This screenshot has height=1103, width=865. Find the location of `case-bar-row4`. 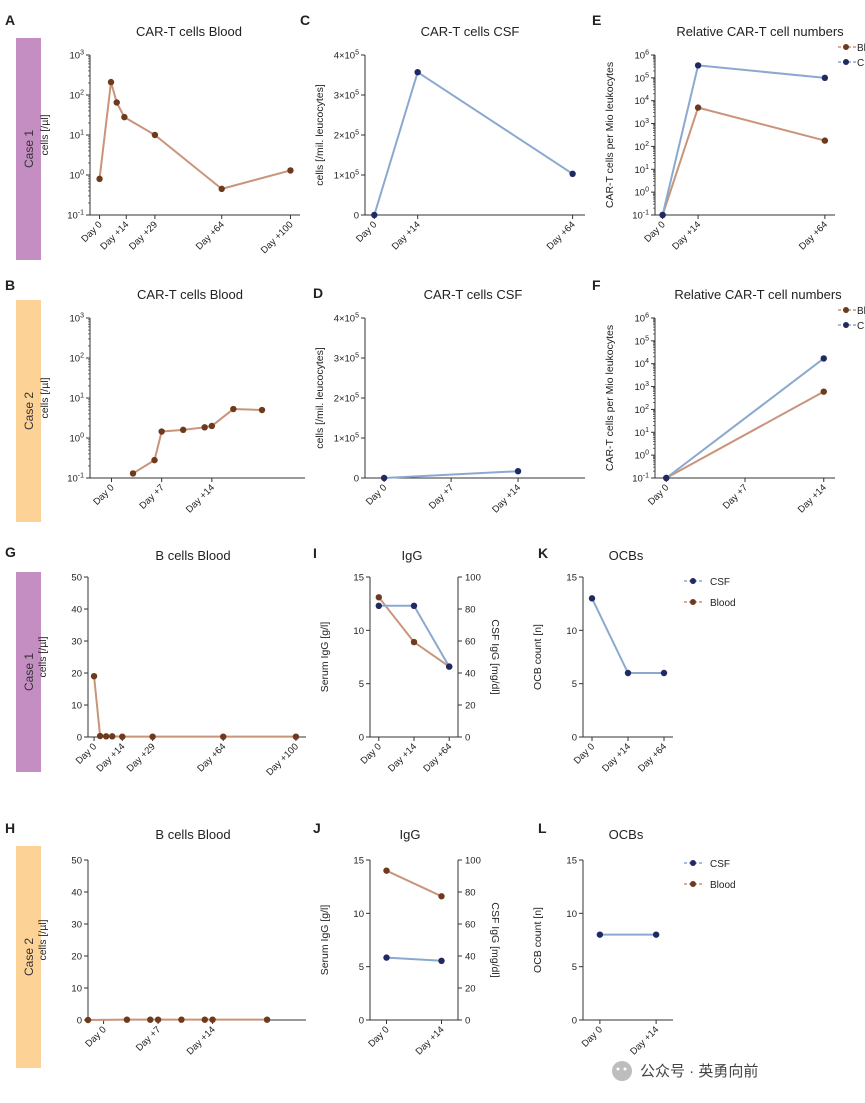

case-bar-row4 is located at coordinates (28, 957).